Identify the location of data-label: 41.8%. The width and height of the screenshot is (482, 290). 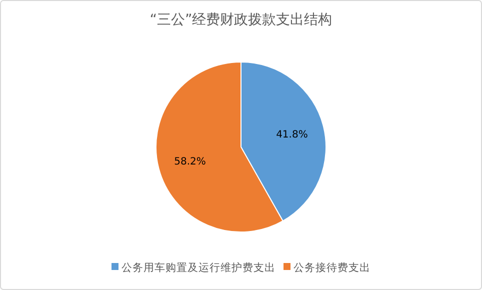
(292, 135).